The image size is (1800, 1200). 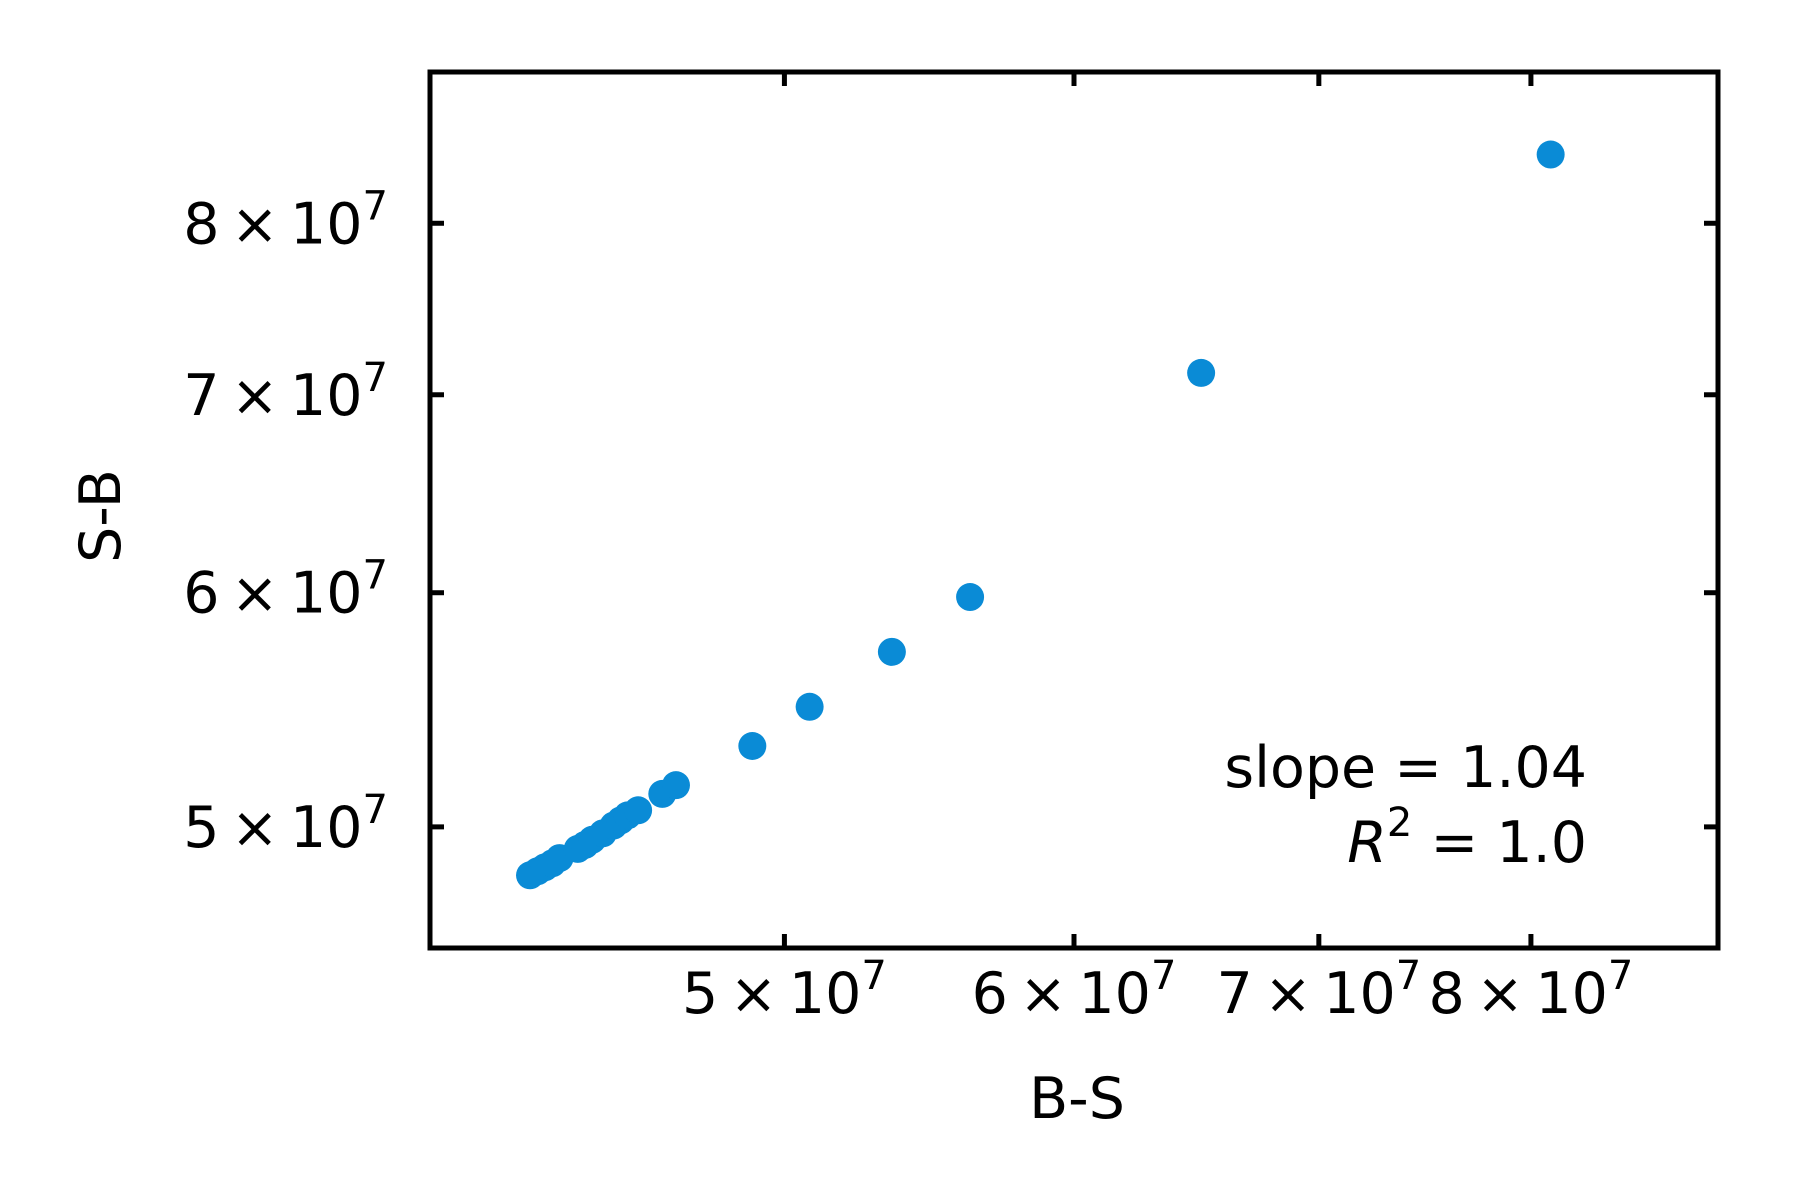 I want to click on r2-value: = 1.0, so click(x=1499, y=843).